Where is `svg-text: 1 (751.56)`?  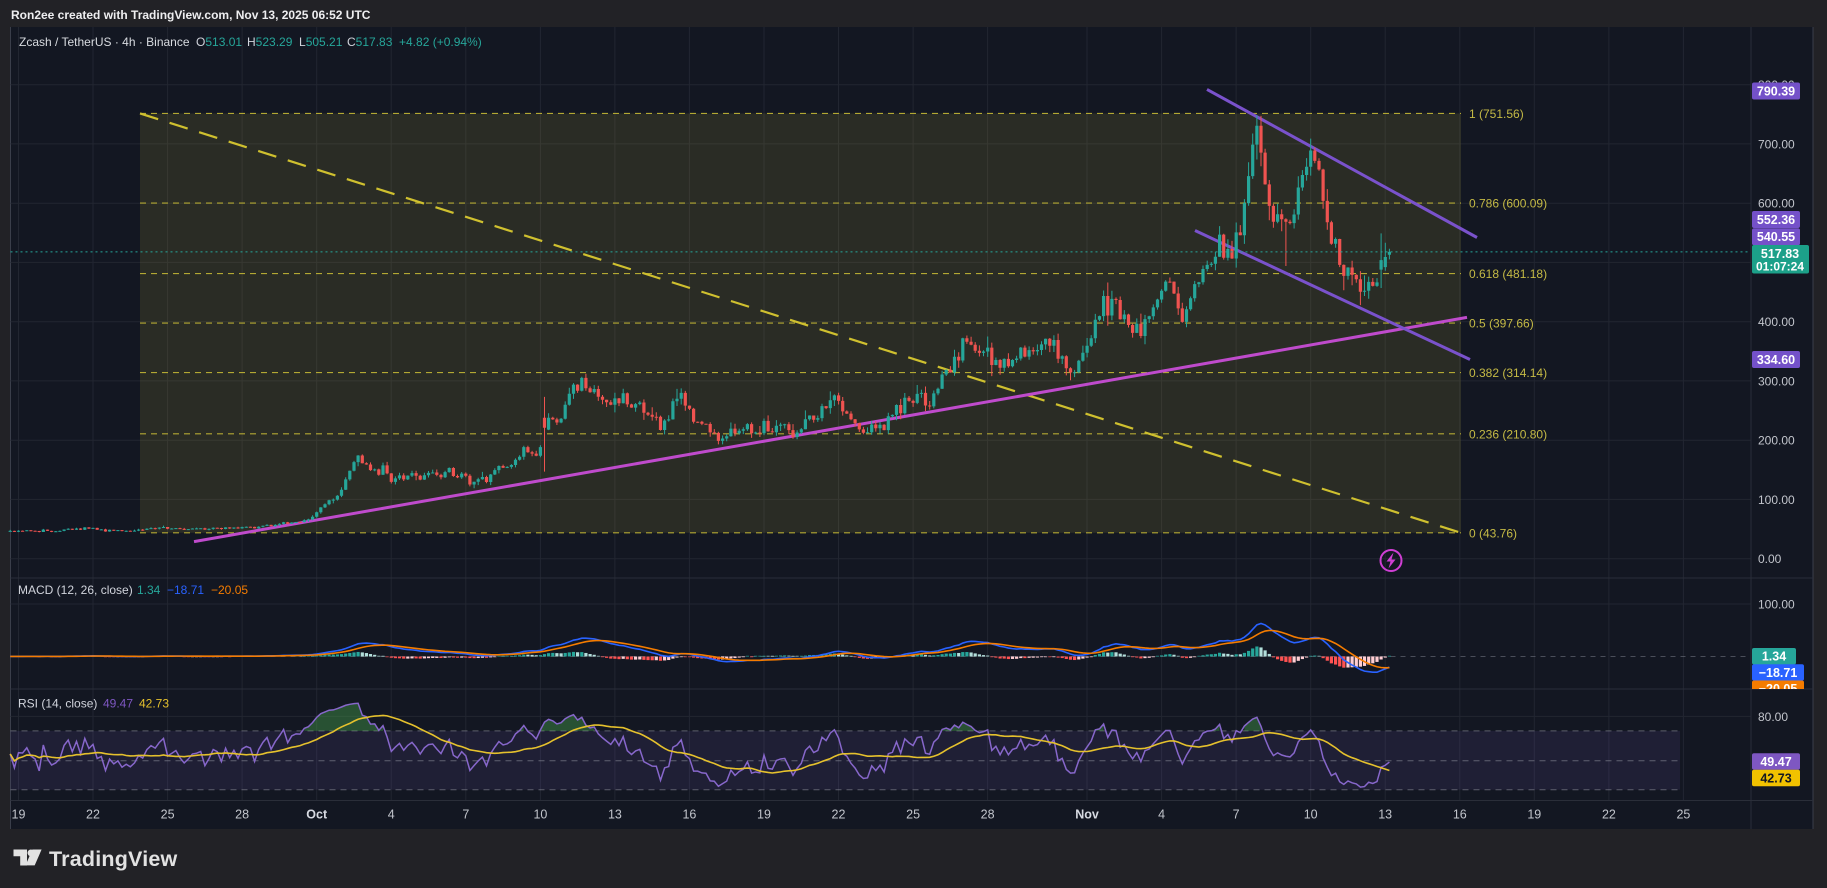
svg-text: 1 (751.56) is located at coordinates (1496, 114).